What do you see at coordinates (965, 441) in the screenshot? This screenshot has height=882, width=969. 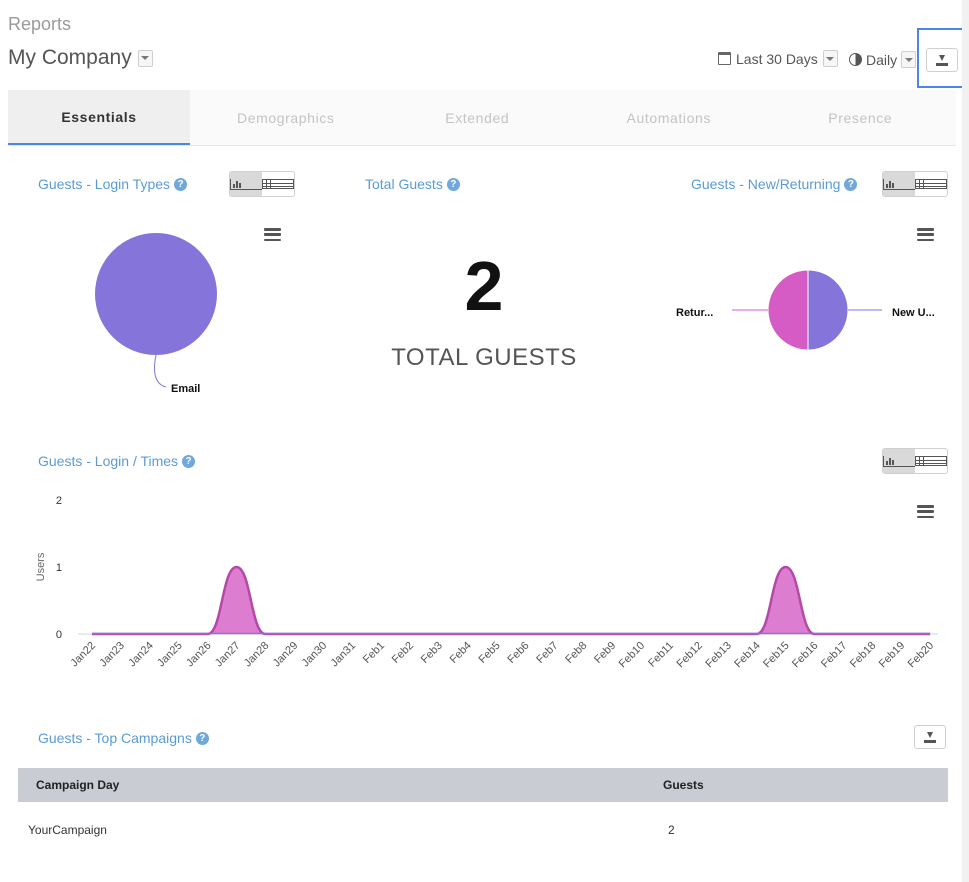 I see `page-scrollbar` at bounding box center [965, 441].